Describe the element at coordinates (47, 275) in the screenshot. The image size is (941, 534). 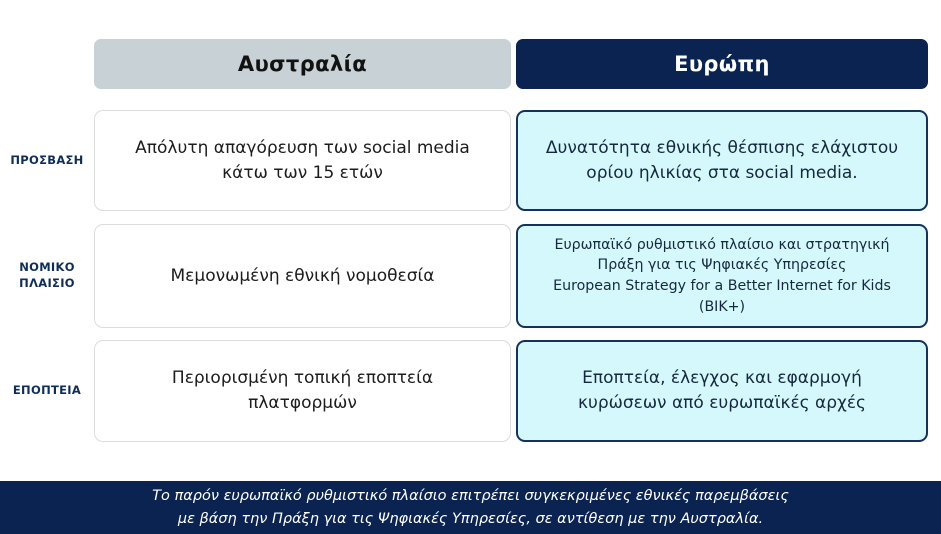
I see `row-label-legal-framework: ΝΟΜΙΚΟ ΠΛΑΙΣΙΟ` at that location.